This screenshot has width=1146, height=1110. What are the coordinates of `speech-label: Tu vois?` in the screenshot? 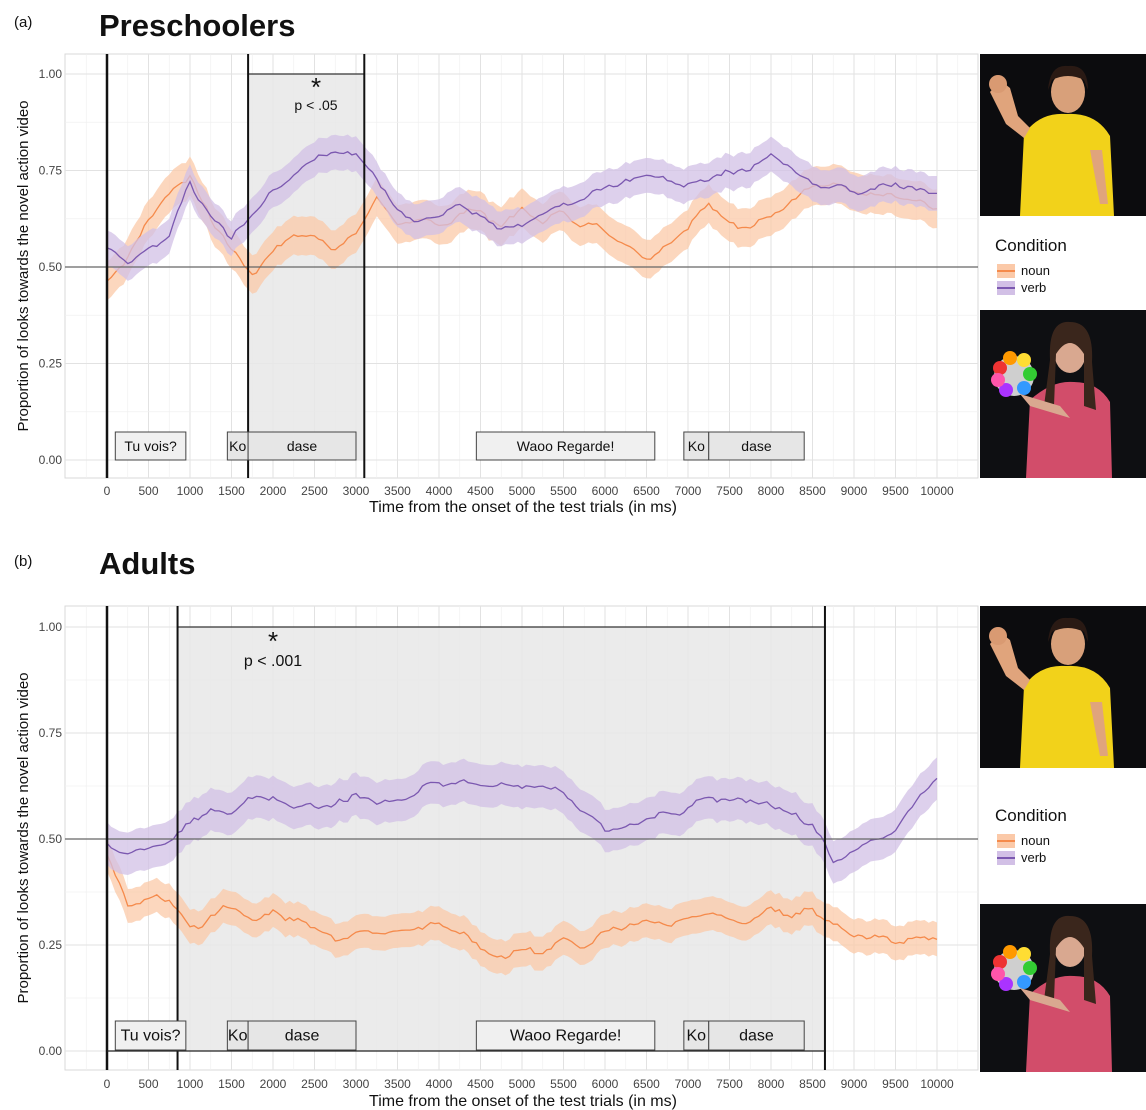 It's located at (150, 446).